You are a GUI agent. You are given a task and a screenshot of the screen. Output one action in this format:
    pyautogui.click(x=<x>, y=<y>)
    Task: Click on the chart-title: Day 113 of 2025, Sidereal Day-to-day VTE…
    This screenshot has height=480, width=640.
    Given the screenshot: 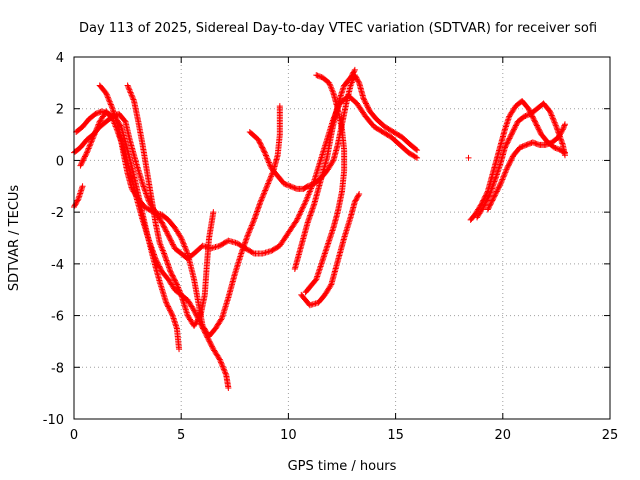 What is the action you would take?
    pyautogui.click(x=338, y=28)
    